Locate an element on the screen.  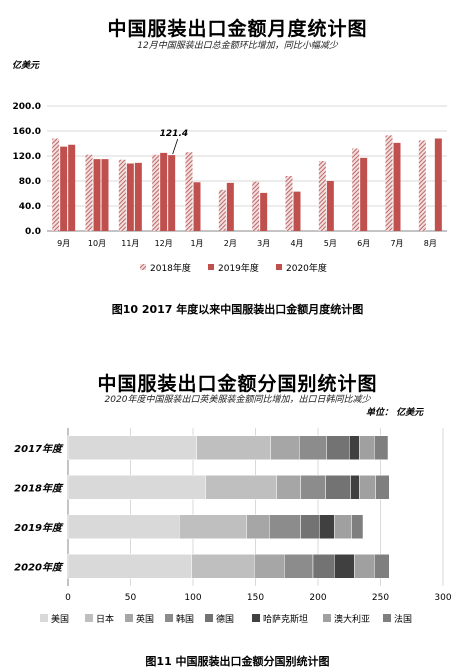
chart1-unit: 亿美元 is located at coordinates (26, 66).